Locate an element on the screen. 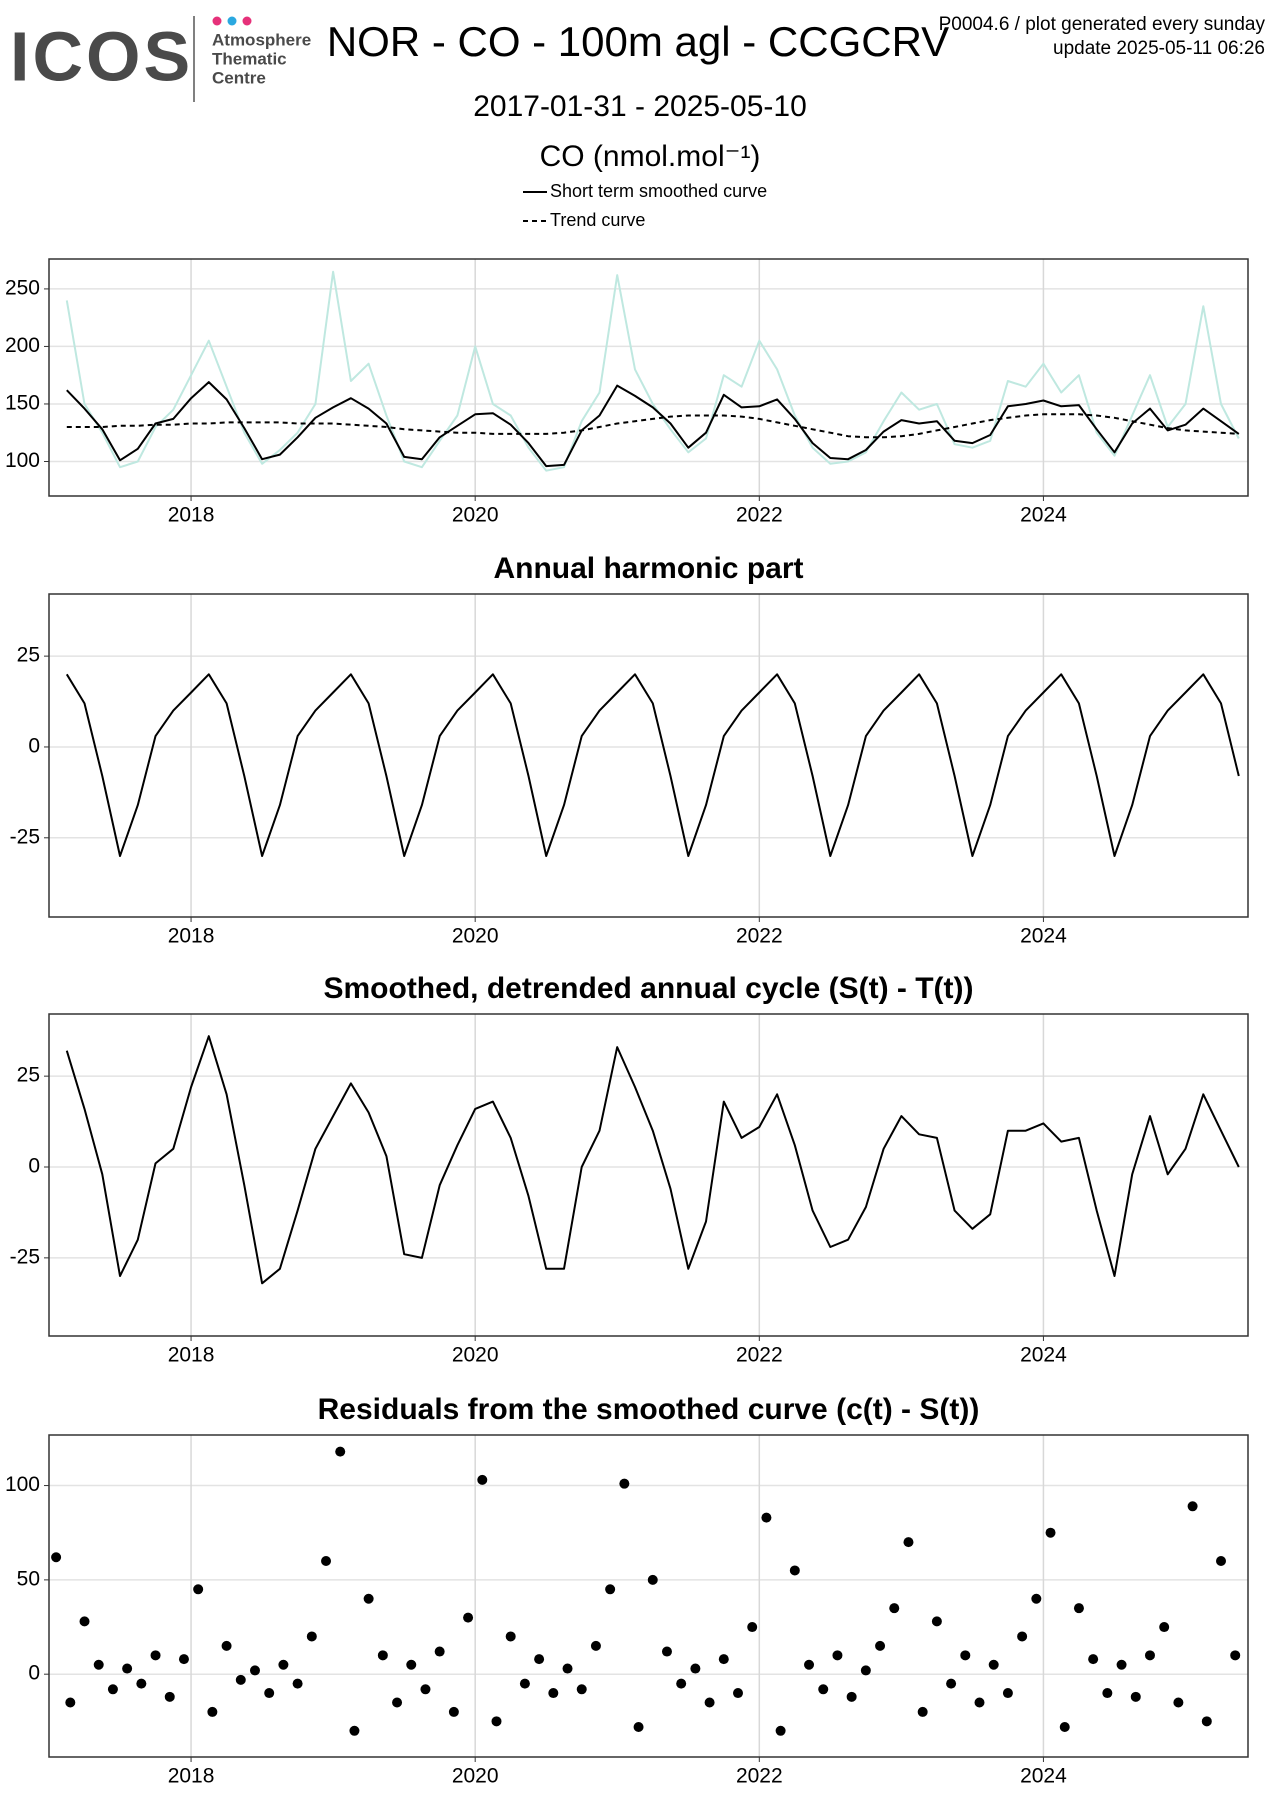  y-tick-label: 50 is located at coordinates (28, 1578).